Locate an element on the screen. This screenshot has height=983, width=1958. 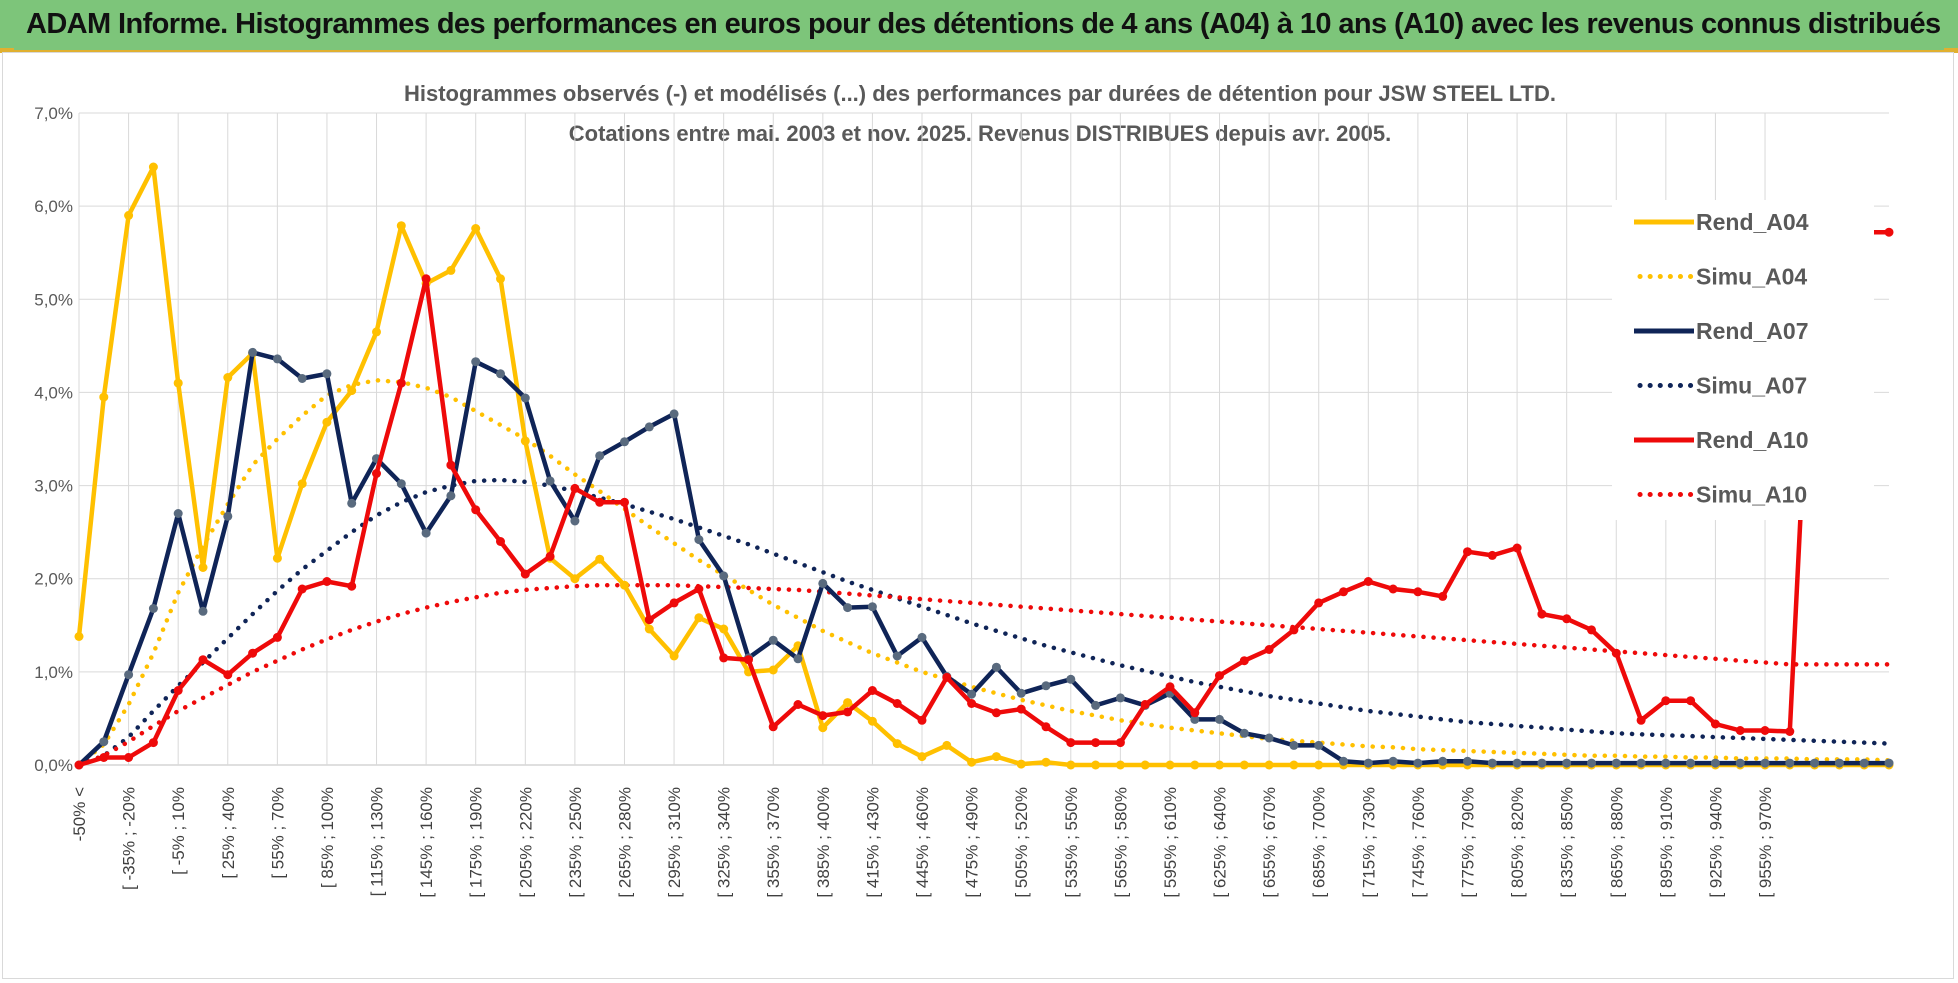
corner-mark-top-left is located at coordinates (7, 50).